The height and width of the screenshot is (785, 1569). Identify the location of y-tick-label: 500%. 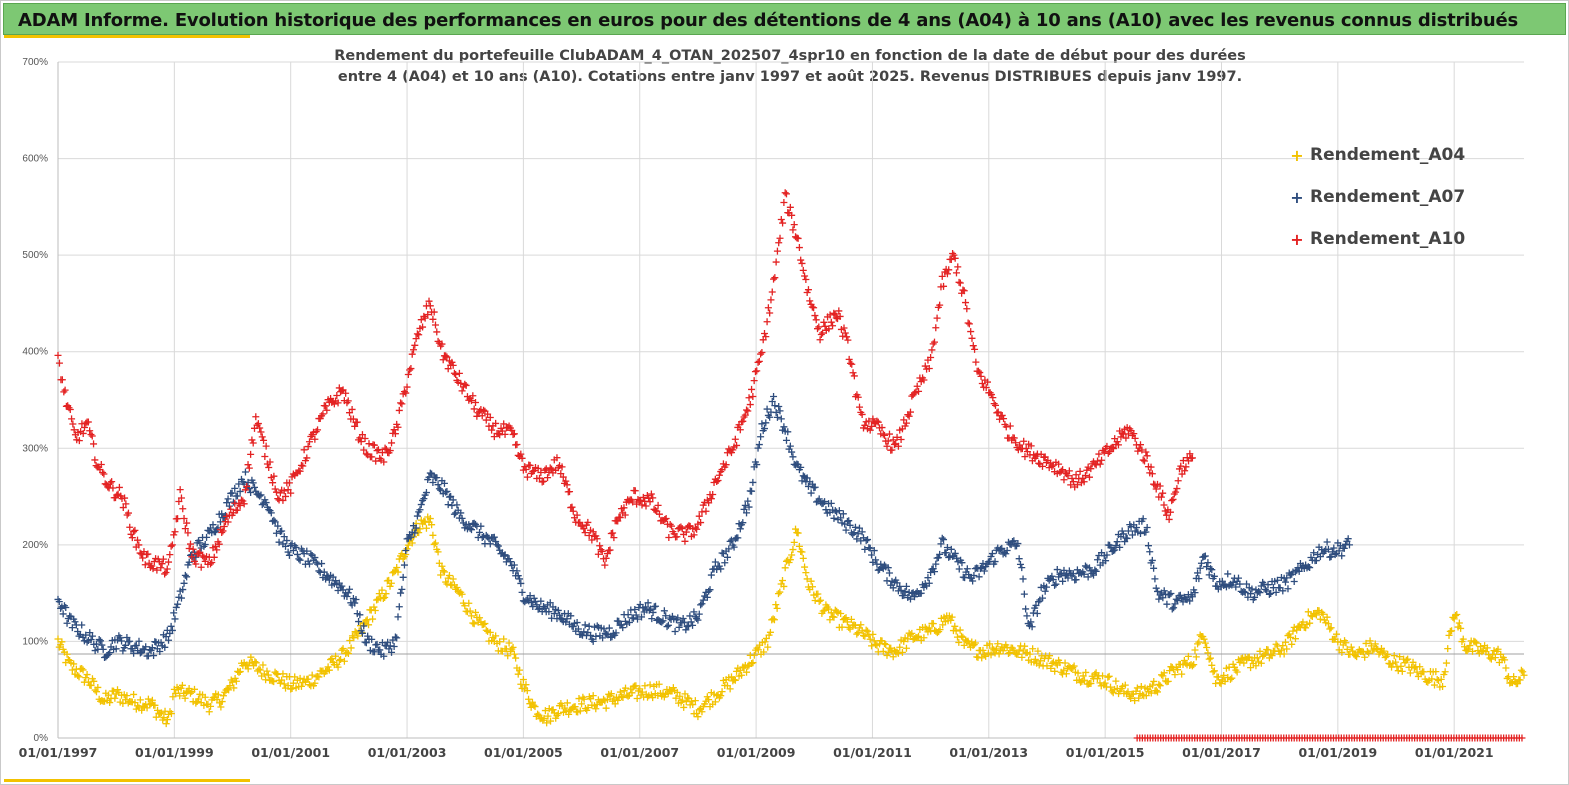
(35, 255).